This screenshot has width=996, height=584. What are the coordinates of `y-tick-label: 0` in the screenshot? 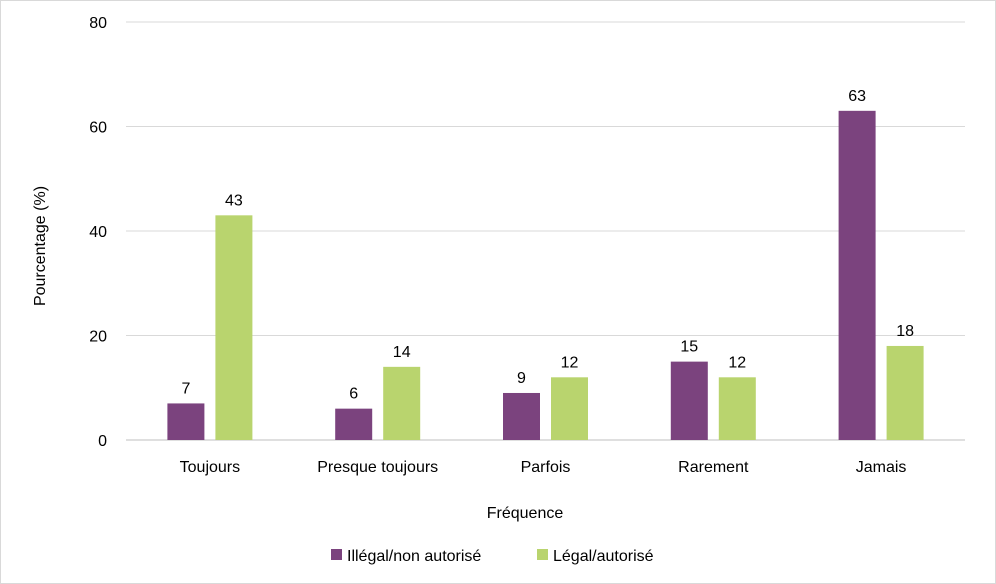 It's located at (102, 441).